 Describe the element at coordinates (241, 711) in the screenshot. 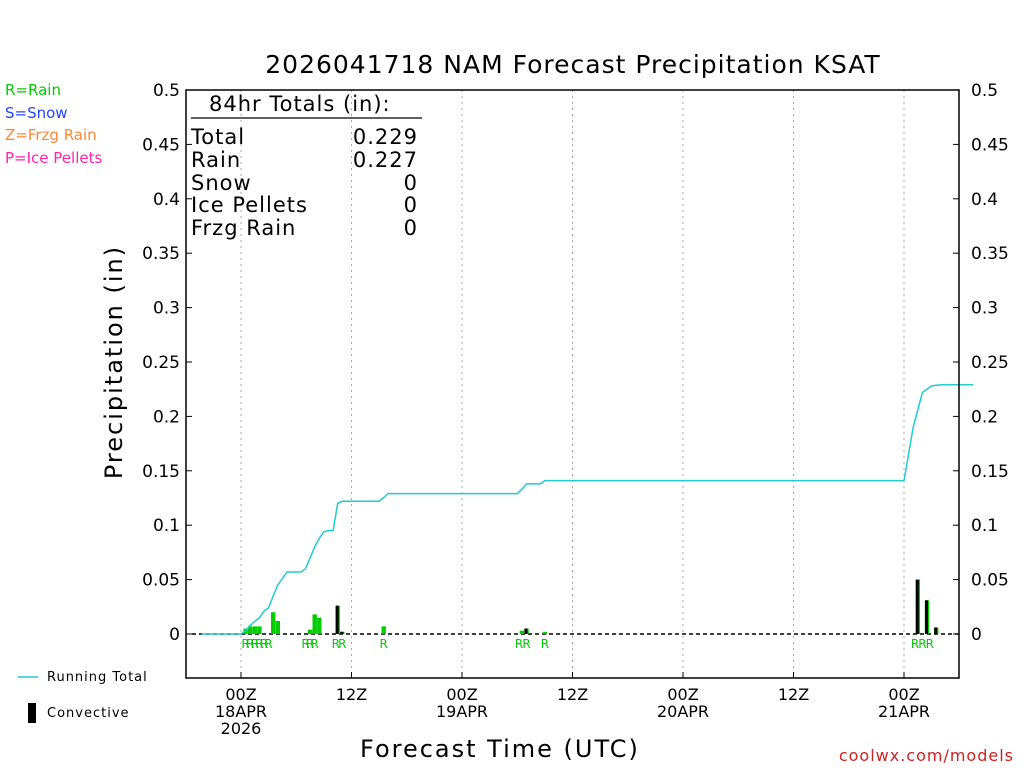

I see `x-tick-label: 18APR` at that location.